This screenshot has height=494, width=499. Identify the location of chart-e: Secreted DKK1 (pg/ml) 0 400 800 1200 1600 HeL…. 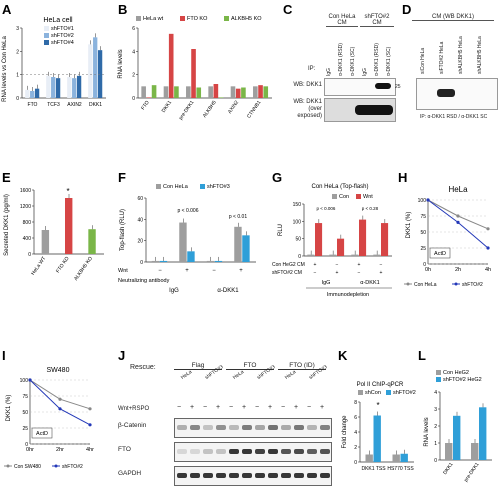
(54, 234).